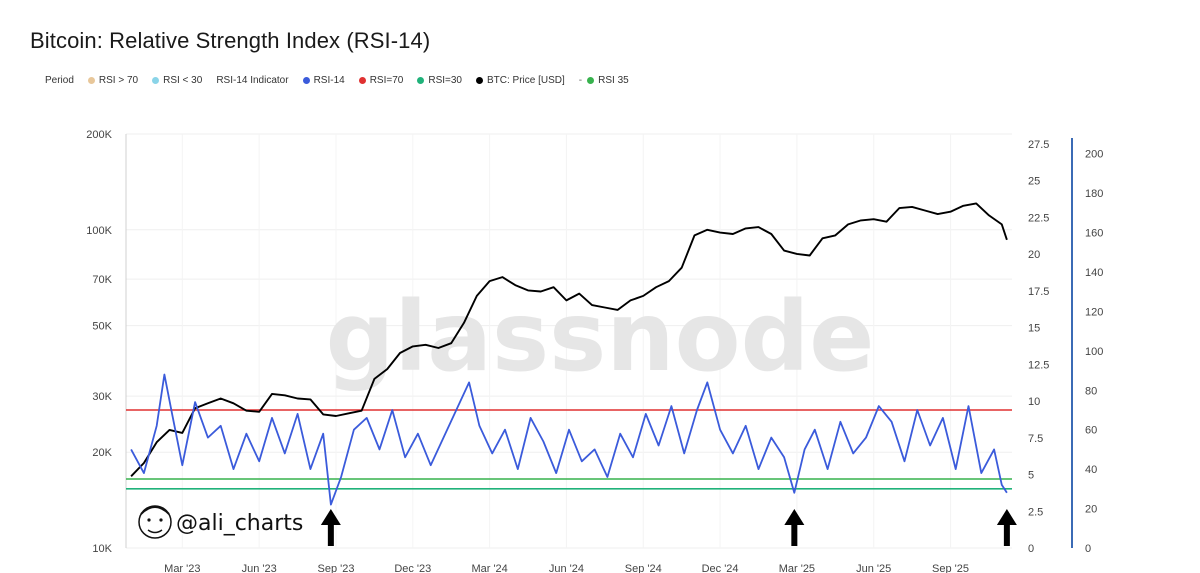  I want to click on y-right-tick-label: 200, so click(1094, 155).